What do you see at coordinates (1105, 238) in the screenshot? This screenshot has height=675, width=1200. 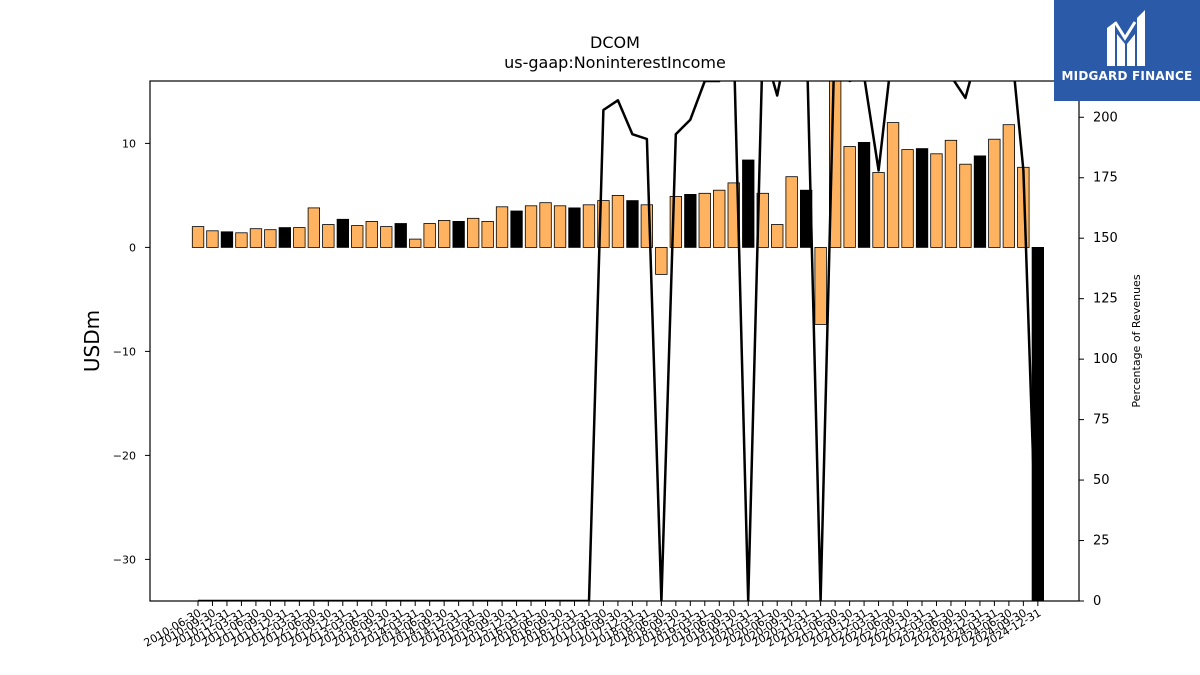 I see `y2-tick-label: 150` at bounding box center [1105, 238].